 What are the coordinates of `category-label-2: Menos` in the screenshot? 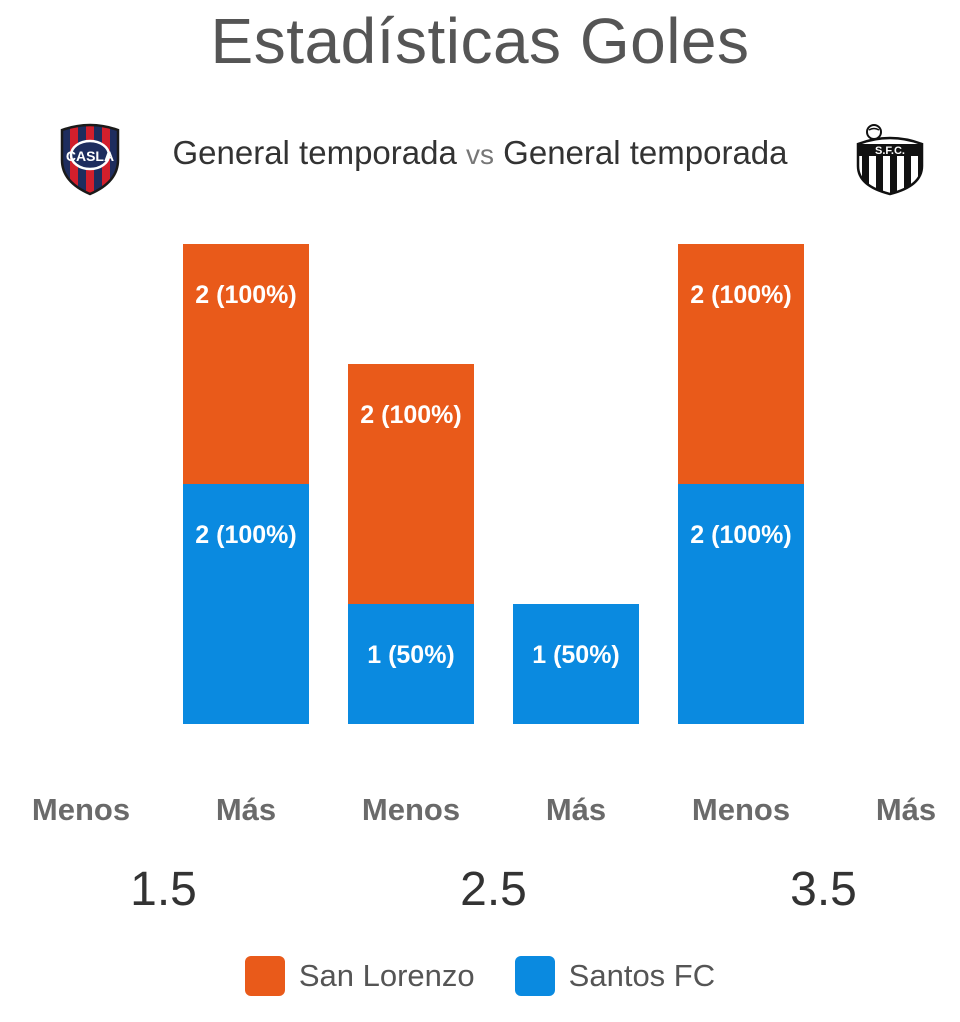 It's located at (411, 809).